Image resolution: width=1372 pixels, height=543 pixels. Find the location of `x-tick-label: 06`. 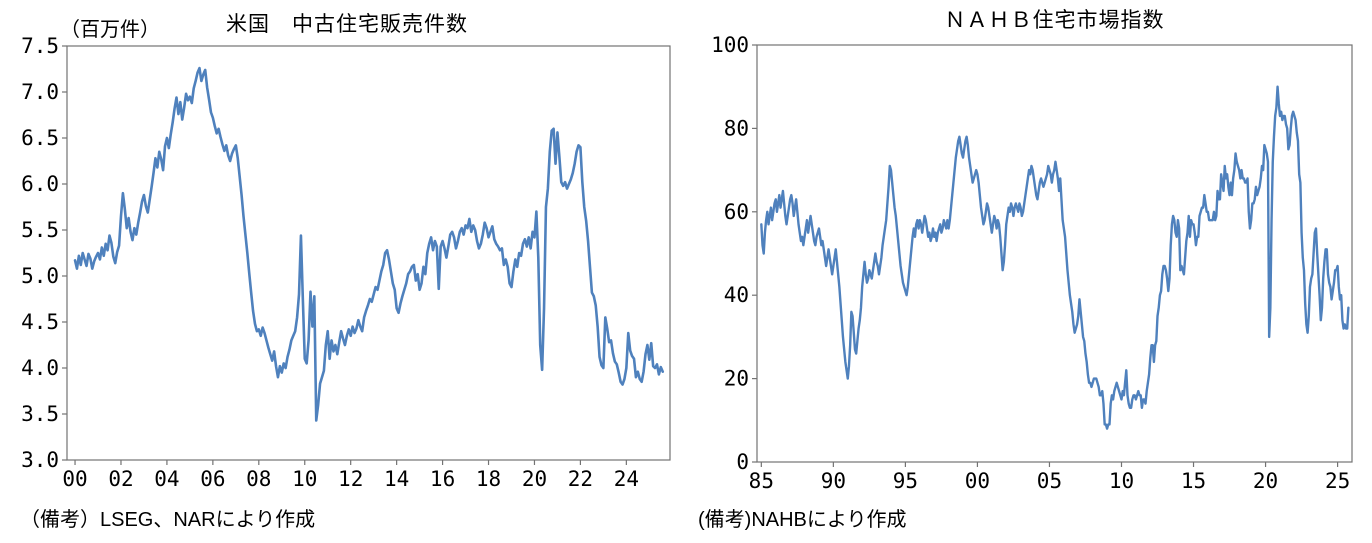

x-tick-label: 06 is located at coordinates (212, 479).